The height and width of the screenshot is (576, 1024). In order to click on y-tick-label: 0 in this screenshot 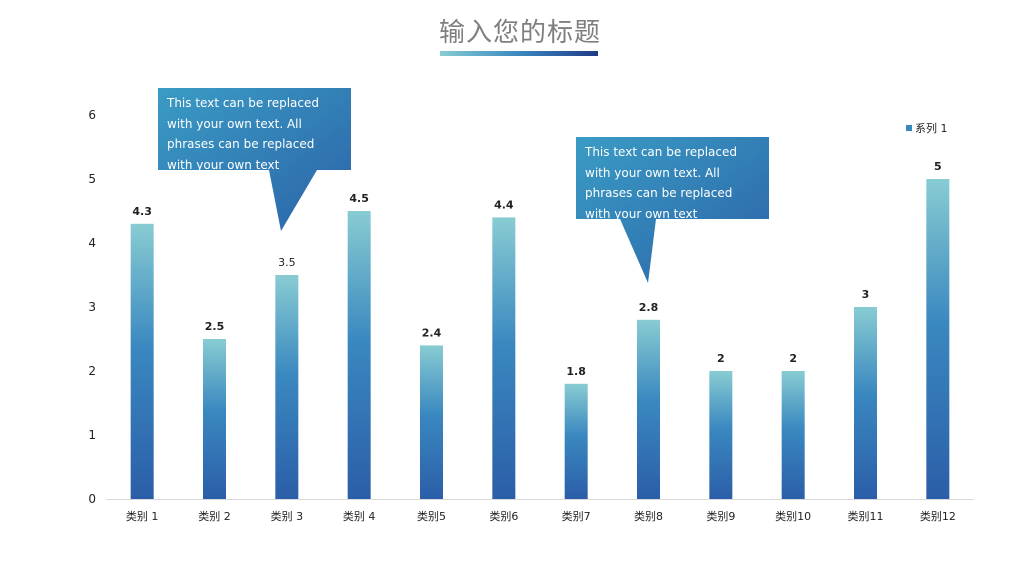, I will do `click(92, 499)`.